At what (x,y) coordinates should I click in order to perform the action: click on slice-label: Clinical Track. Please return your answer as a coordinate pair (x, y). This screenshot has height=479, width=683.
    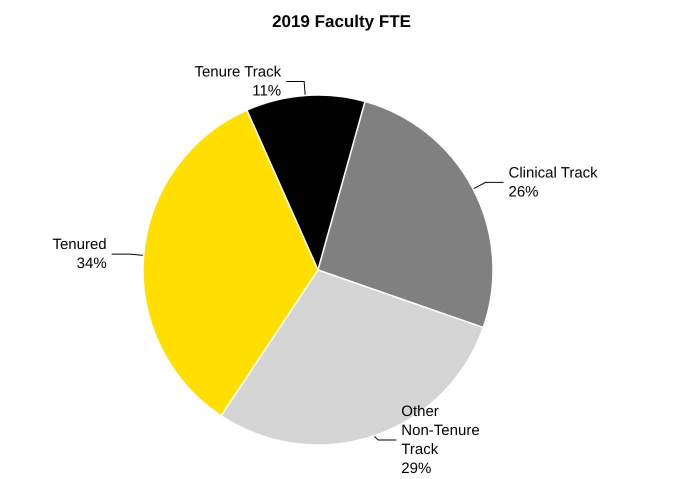
    Looking at the image, I should click on (553, 173).